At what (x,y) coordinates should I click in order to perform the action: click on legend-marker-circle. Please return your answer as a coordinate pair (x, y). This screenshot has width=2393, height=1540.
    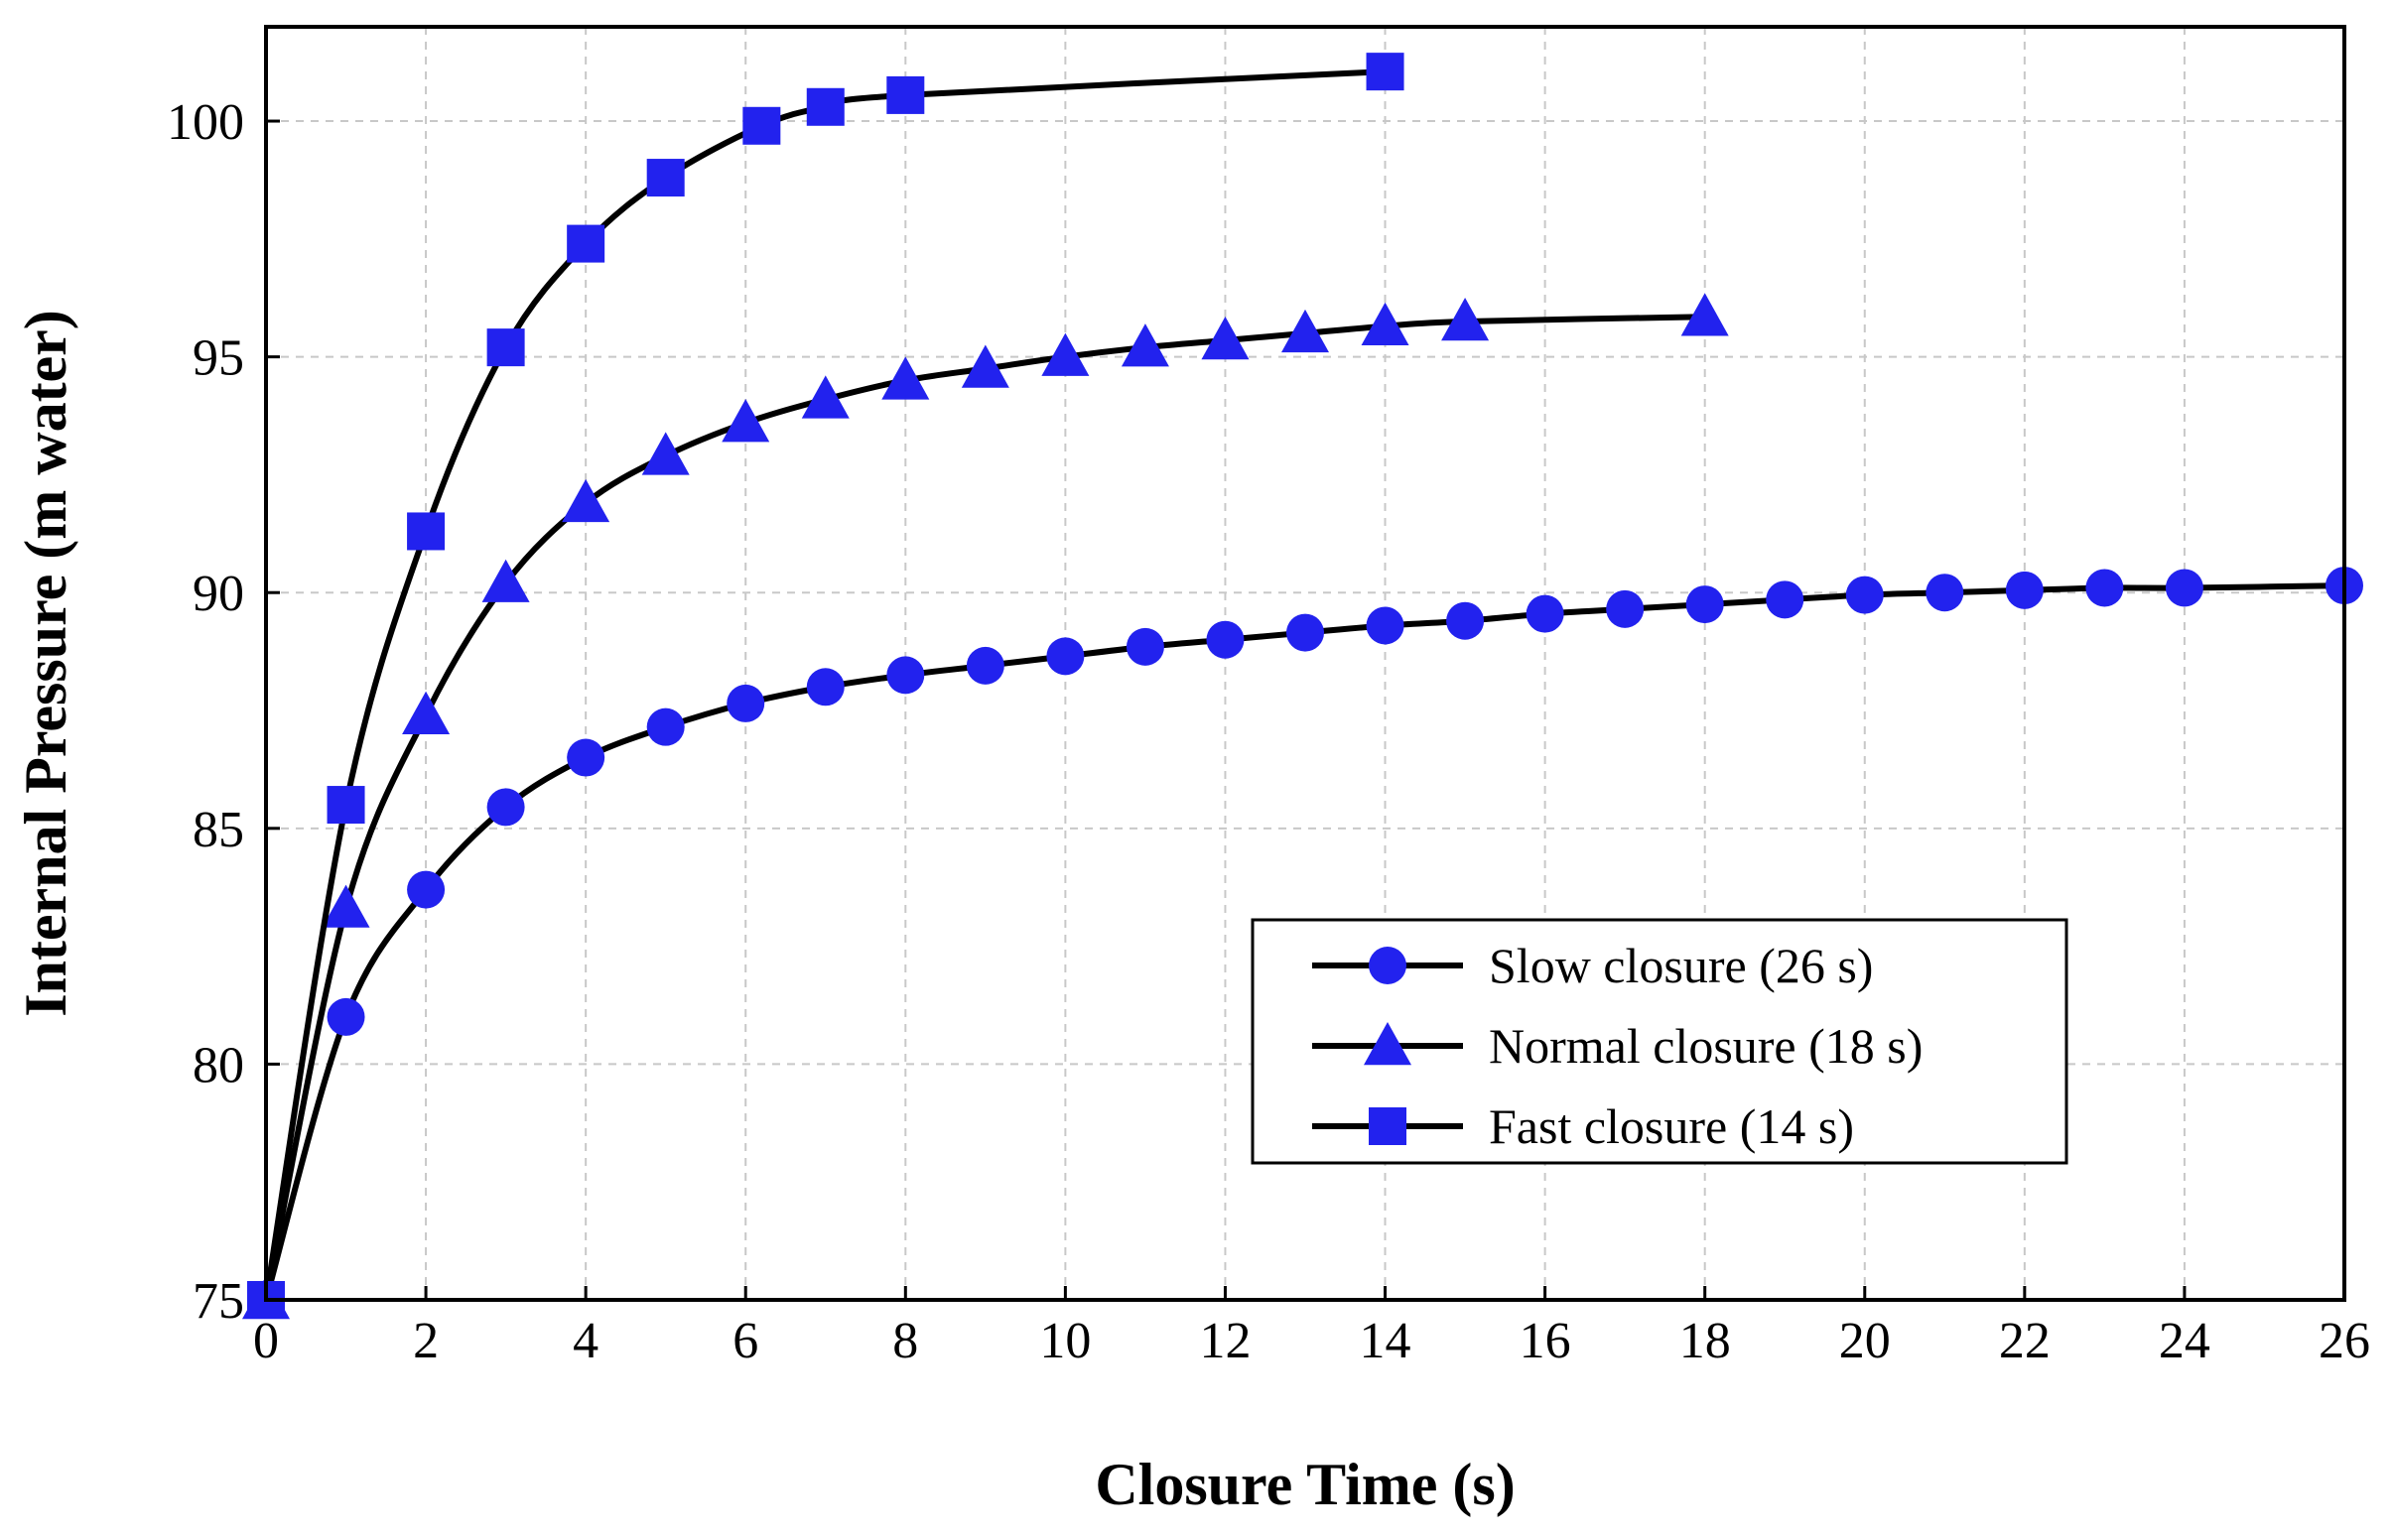
    Looking at the image, I should click on (1387, 965).